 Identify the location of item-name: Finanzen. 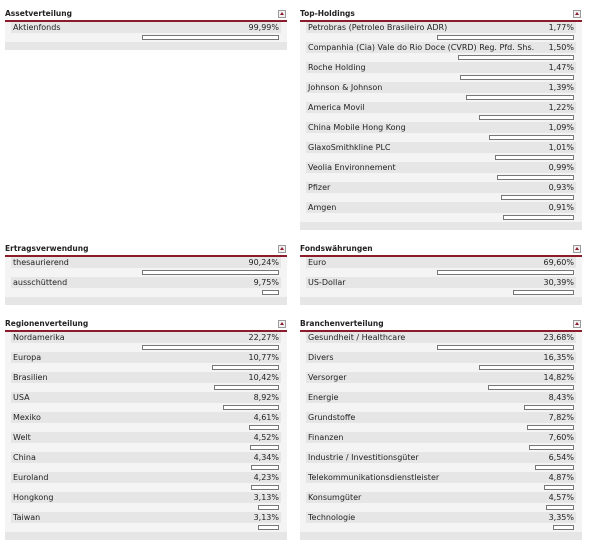
(326, 437).